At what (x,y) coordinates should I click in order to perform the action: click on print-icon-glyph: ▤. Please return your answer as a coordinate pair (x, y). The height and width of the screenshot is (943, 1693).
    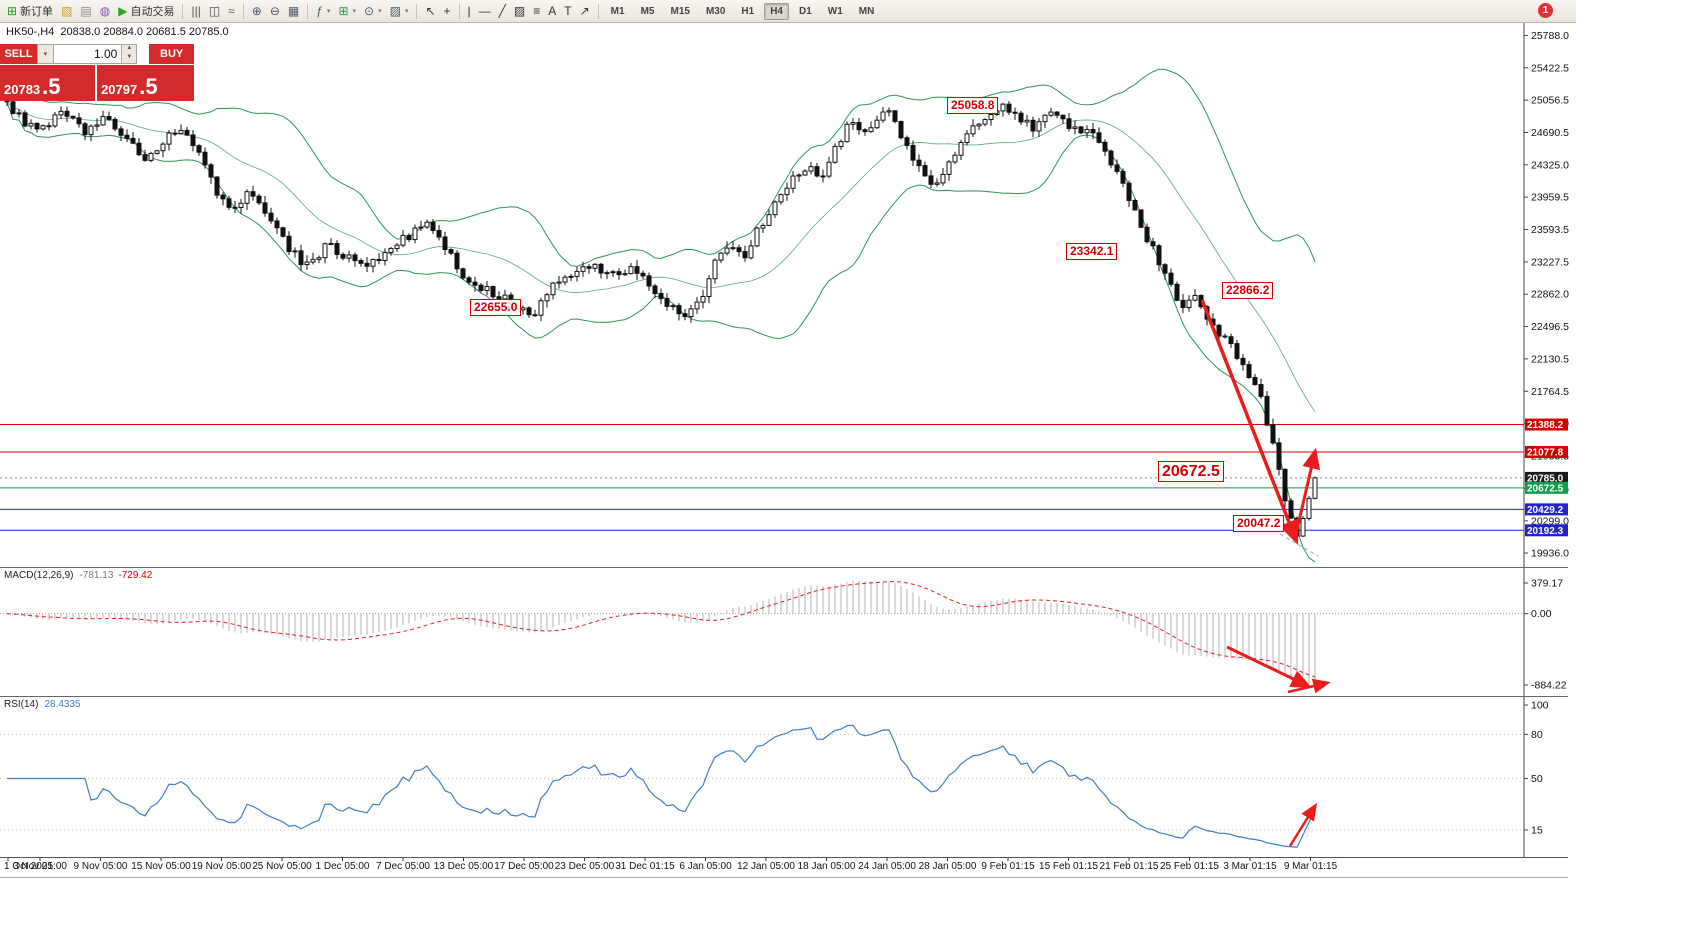
    Looking at the image, I should click on (86, 11).